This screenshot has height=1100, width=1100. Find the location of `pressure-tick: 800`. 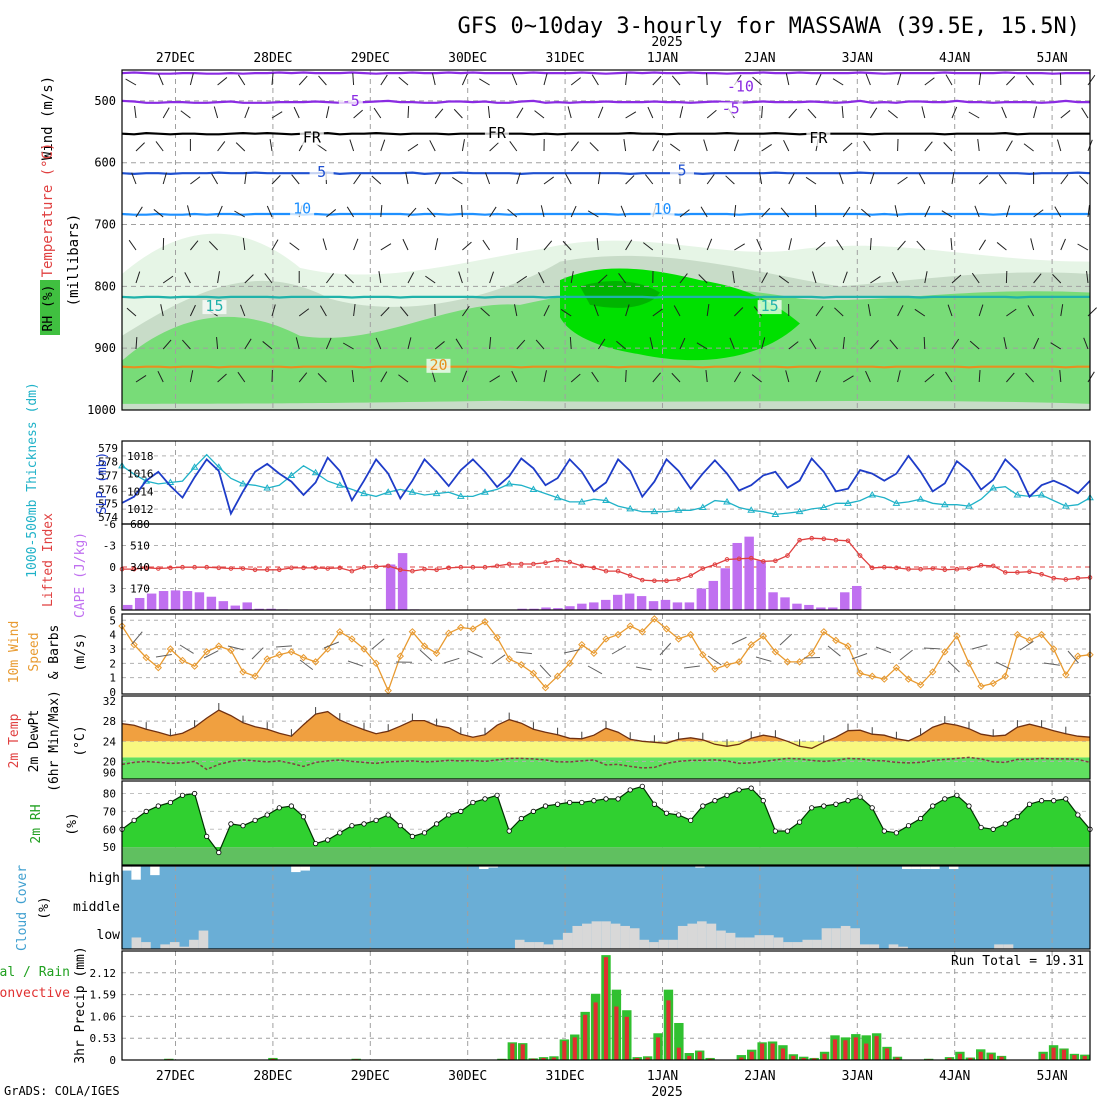

pressure-tick: 800 is located at coordinates (105, 286).